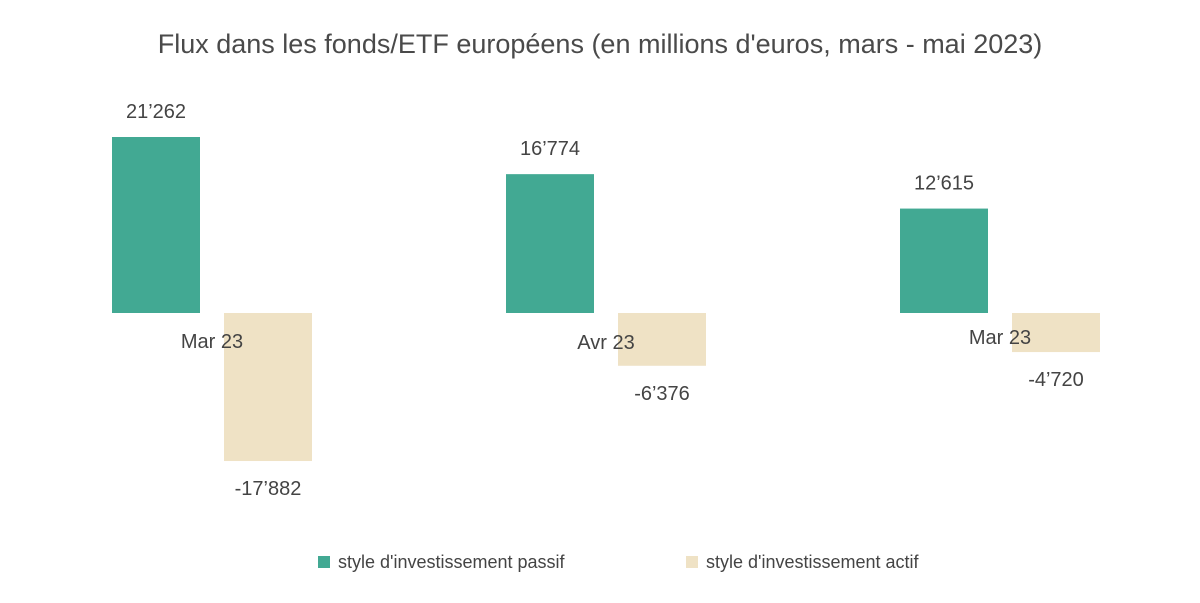  Describe the element at coordinates (605, 343) in the screenshot. I see `x-tick-label: Avr 23` at that location.